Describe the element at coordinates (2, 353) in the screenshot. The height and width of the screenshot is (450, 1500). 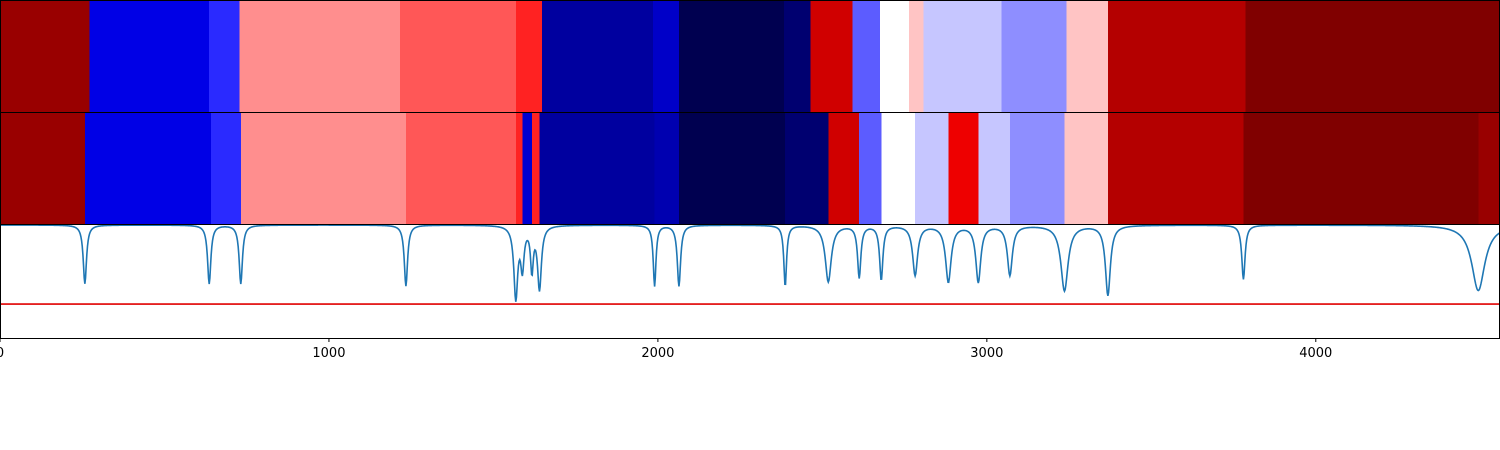
I see `x-tick-label-0: 0` at that location.